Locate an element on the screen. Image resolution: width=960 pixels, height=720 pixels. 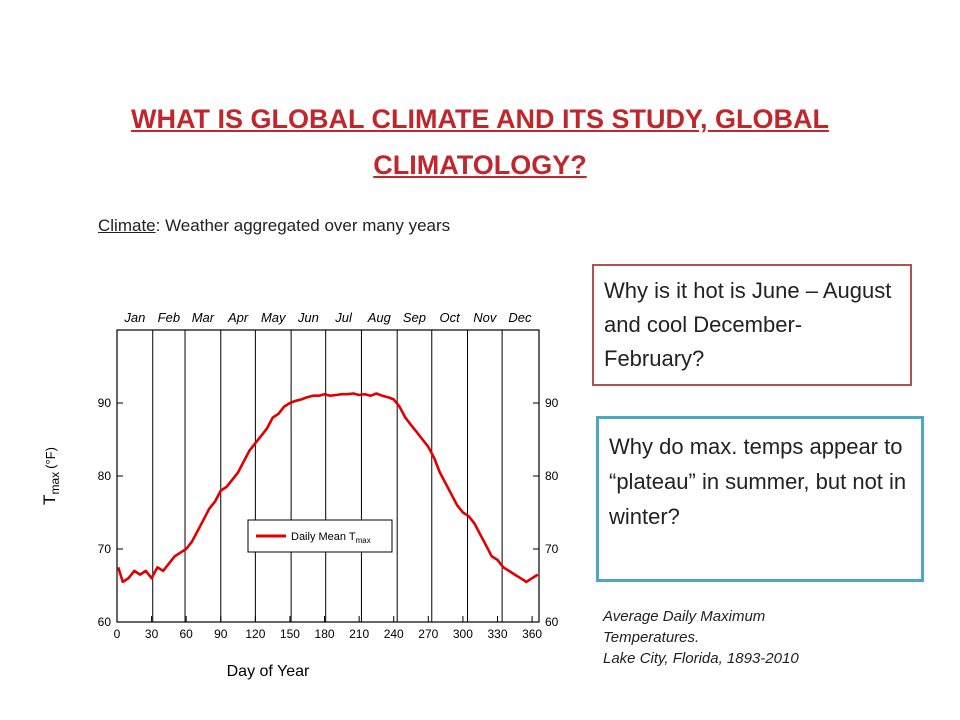
svg-text:Tmax(°F): Tmax (°F) is located at coordinates (51, 476).